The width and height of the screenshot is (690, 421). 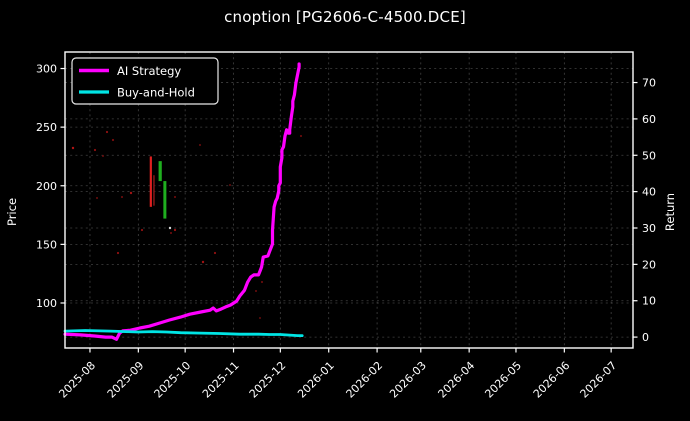 What do you see at coordinates (649, 228) in the screenshot?
I see `return-tick-label: 30` at bounding box center [649, 228].